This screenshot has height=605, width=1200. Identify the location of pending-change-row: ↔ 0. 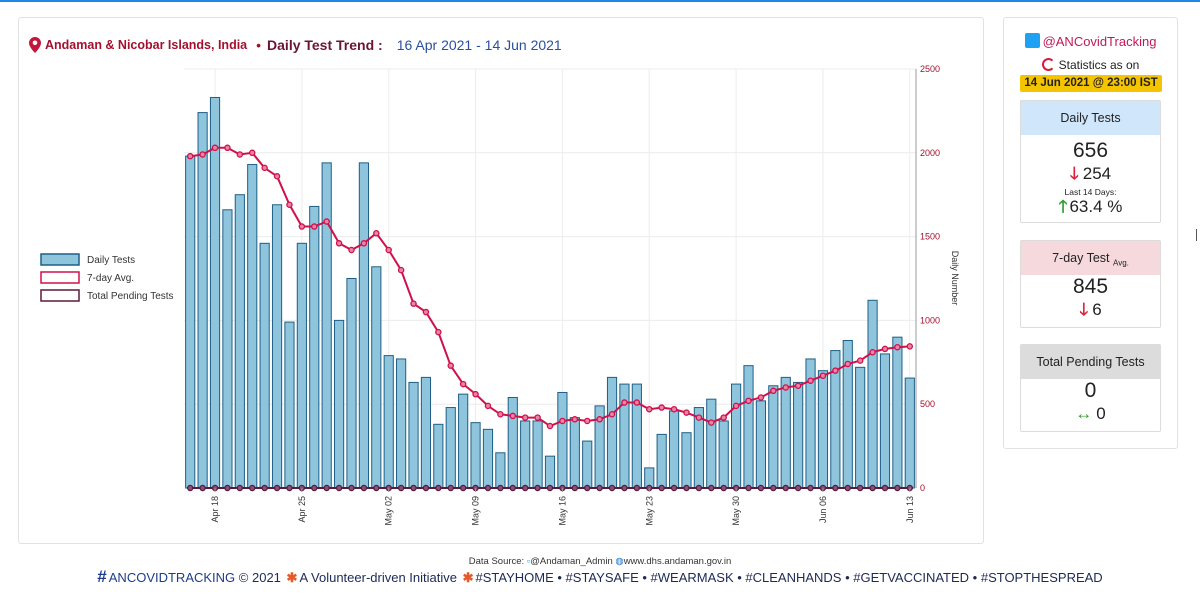
(1090, 414).